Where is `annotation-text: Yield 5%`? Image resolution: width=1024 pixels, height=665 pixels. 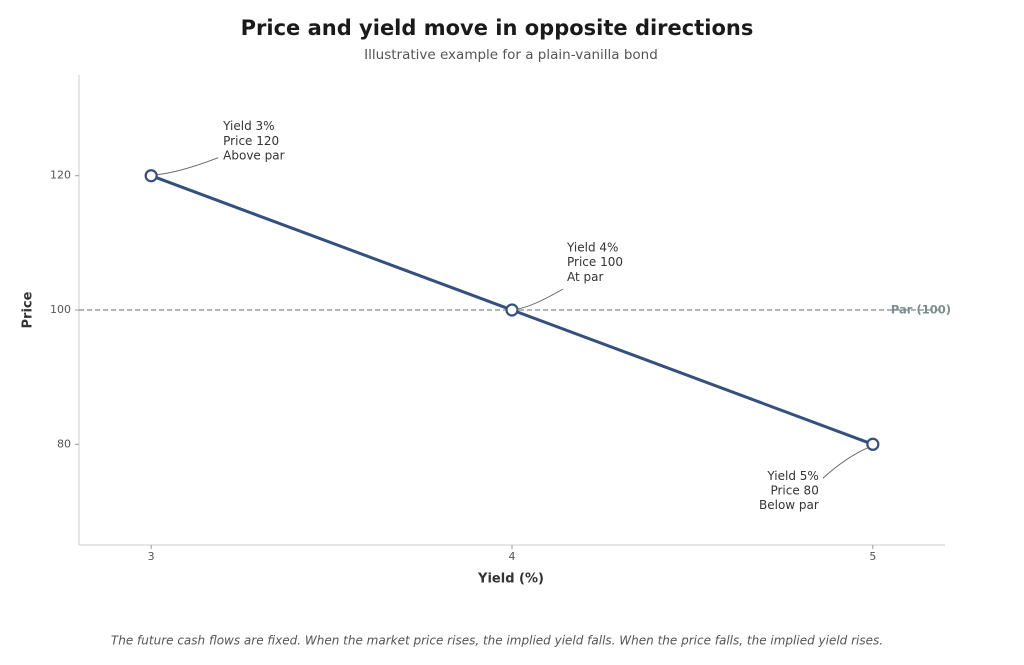 annotation-text: Yield 5% is located at coordinates (792, 476).